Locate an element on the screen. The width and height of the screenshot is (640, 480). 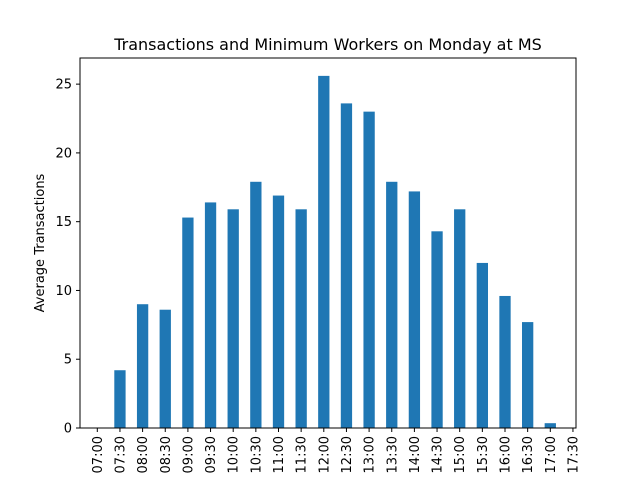
x-tick-label: 10:00 is located at coordinates (234, 454).